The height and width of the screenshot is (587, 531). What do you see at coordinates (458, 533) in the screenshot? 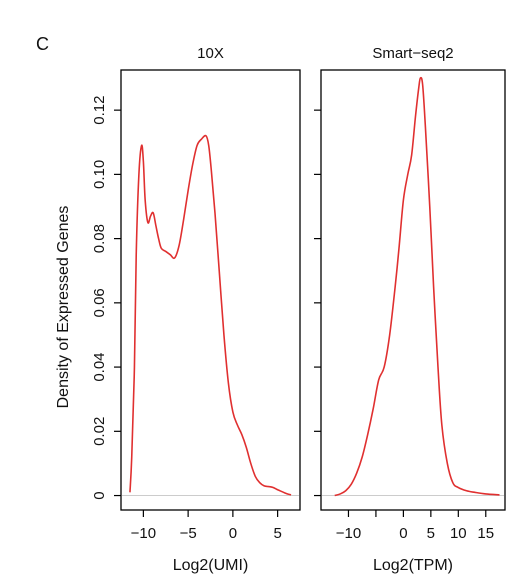
I see `x-tick-label: 10` at bounding box center [458, 533].